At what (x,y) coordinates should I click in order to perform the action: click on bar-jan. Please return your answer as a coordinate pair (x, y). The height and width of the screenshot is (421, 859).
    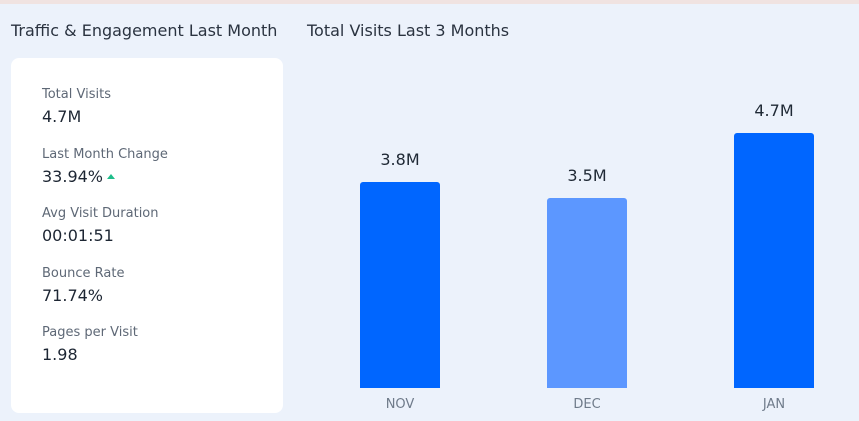
    Looking at the image, I should click on (774, 260).